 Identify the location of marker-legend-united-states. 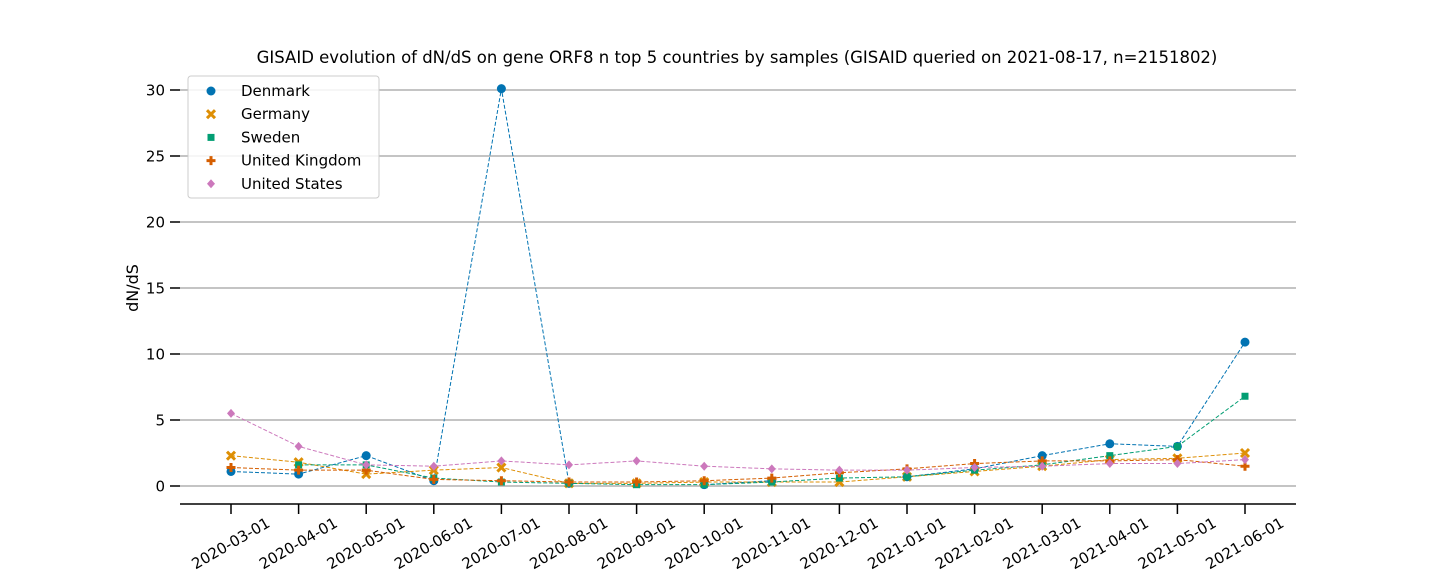
(211, 184).